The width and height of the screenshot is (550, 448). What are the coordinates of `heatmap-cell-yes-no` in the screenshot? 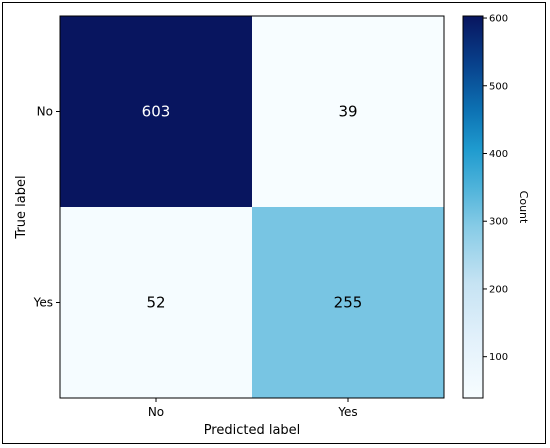 It's located at (156, 302).